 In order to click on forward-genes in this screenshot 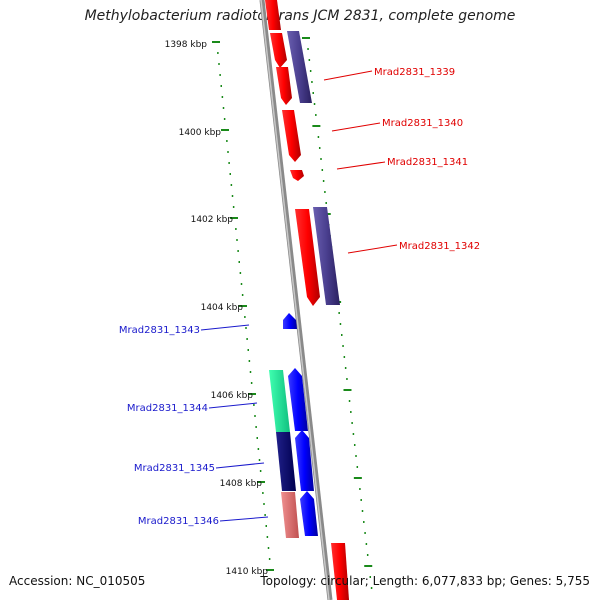, I will do `click(307, 300)`.